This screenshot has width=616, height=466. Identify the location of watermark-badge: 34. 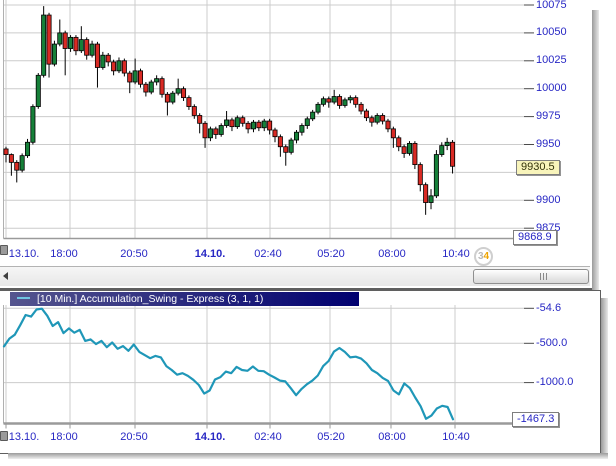
(483, 256).